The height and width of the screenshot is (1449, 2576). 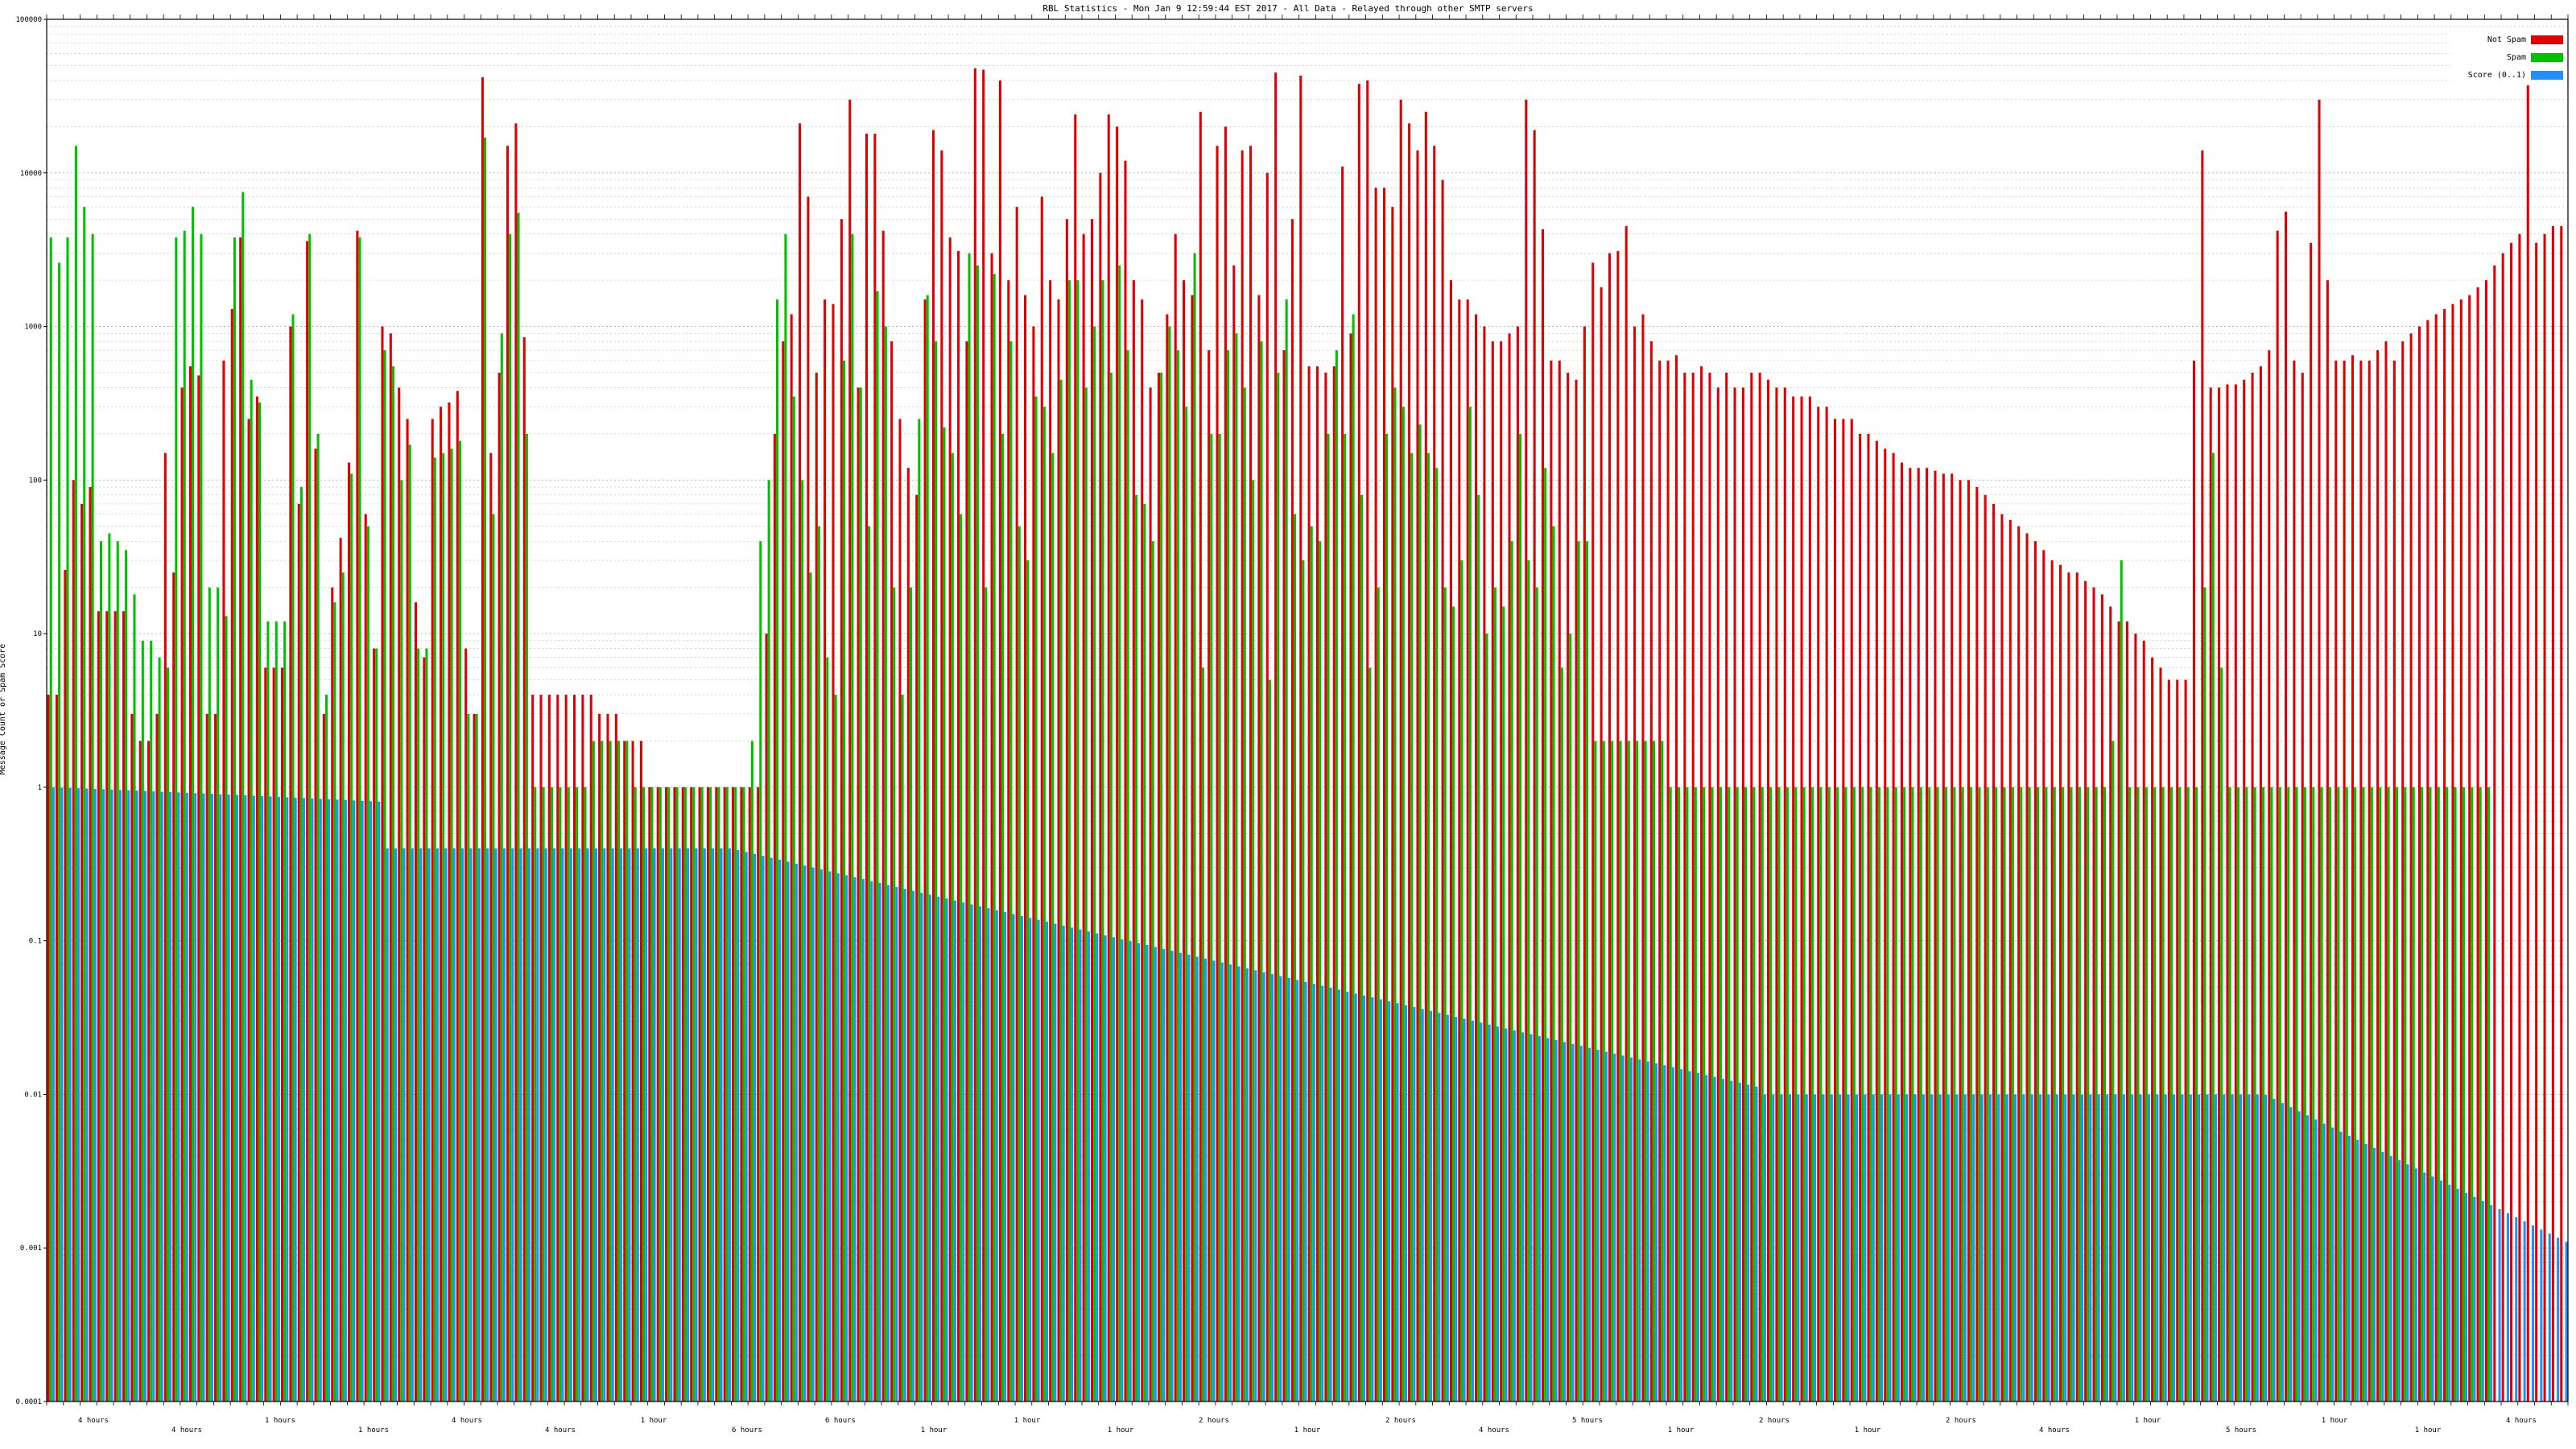 I want to click on y-tick-label: 0.0001, so click(x=28, y=1402).